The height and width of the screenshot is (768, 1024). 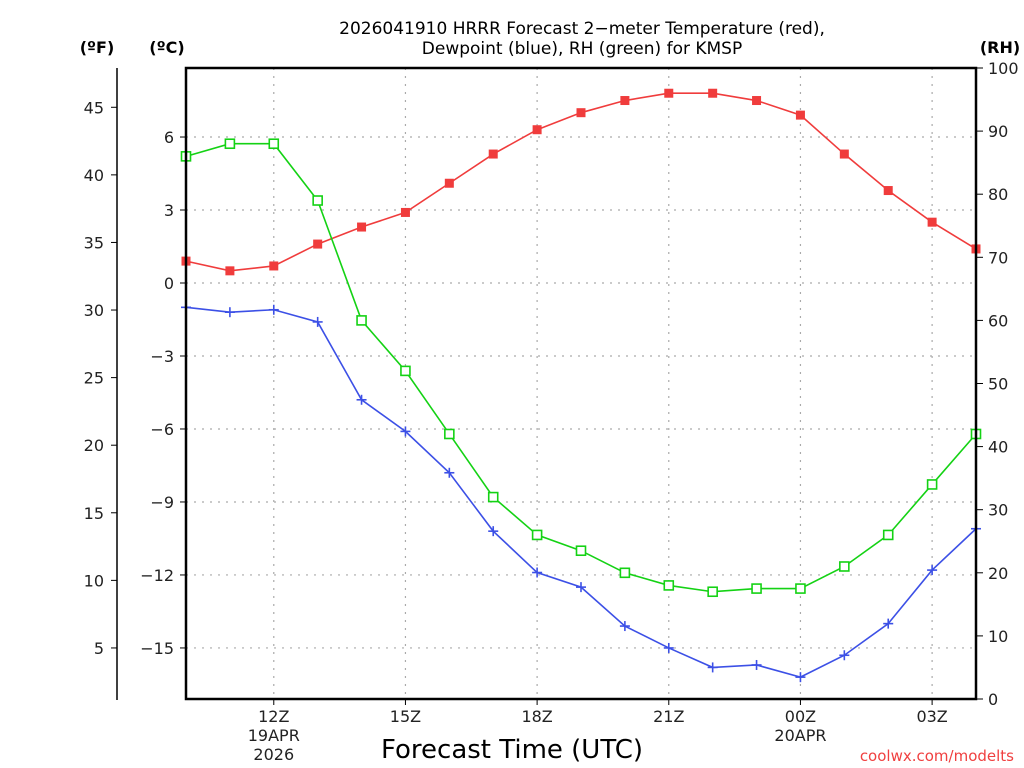 What do you see at coordinates (274, 735) in the screenshot?
I see `time-tick-label: 19APR` at bounding box center [274, 735].